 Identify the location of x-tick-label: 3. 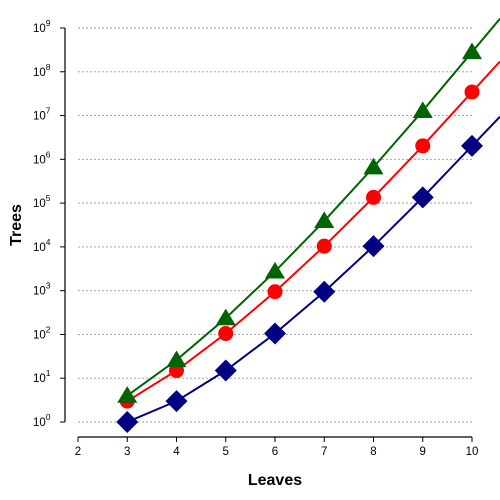
(127, 452).